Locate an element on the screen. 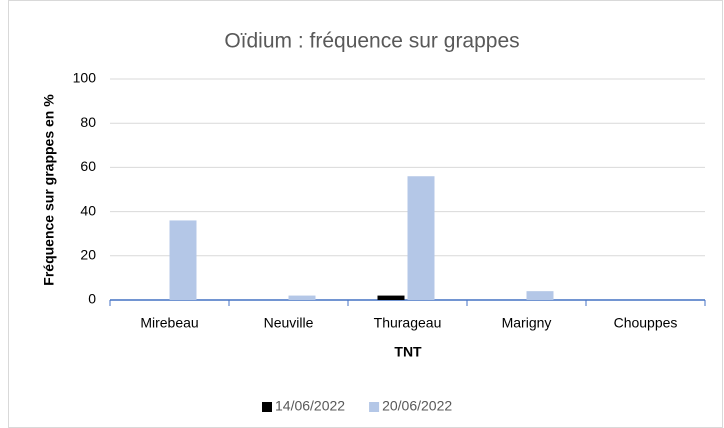 This screenshot has width=724, height=428. y-tick-label: 80 is located at coordinates (88, 122).